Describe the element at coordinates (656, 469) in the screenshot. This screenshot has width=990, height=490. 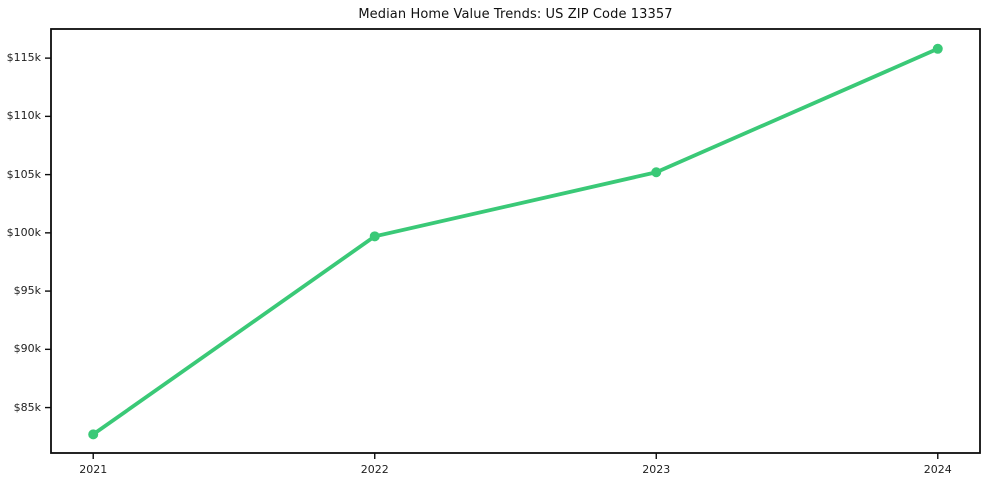
I see `x-axis-tick-label: 2023` at that location.